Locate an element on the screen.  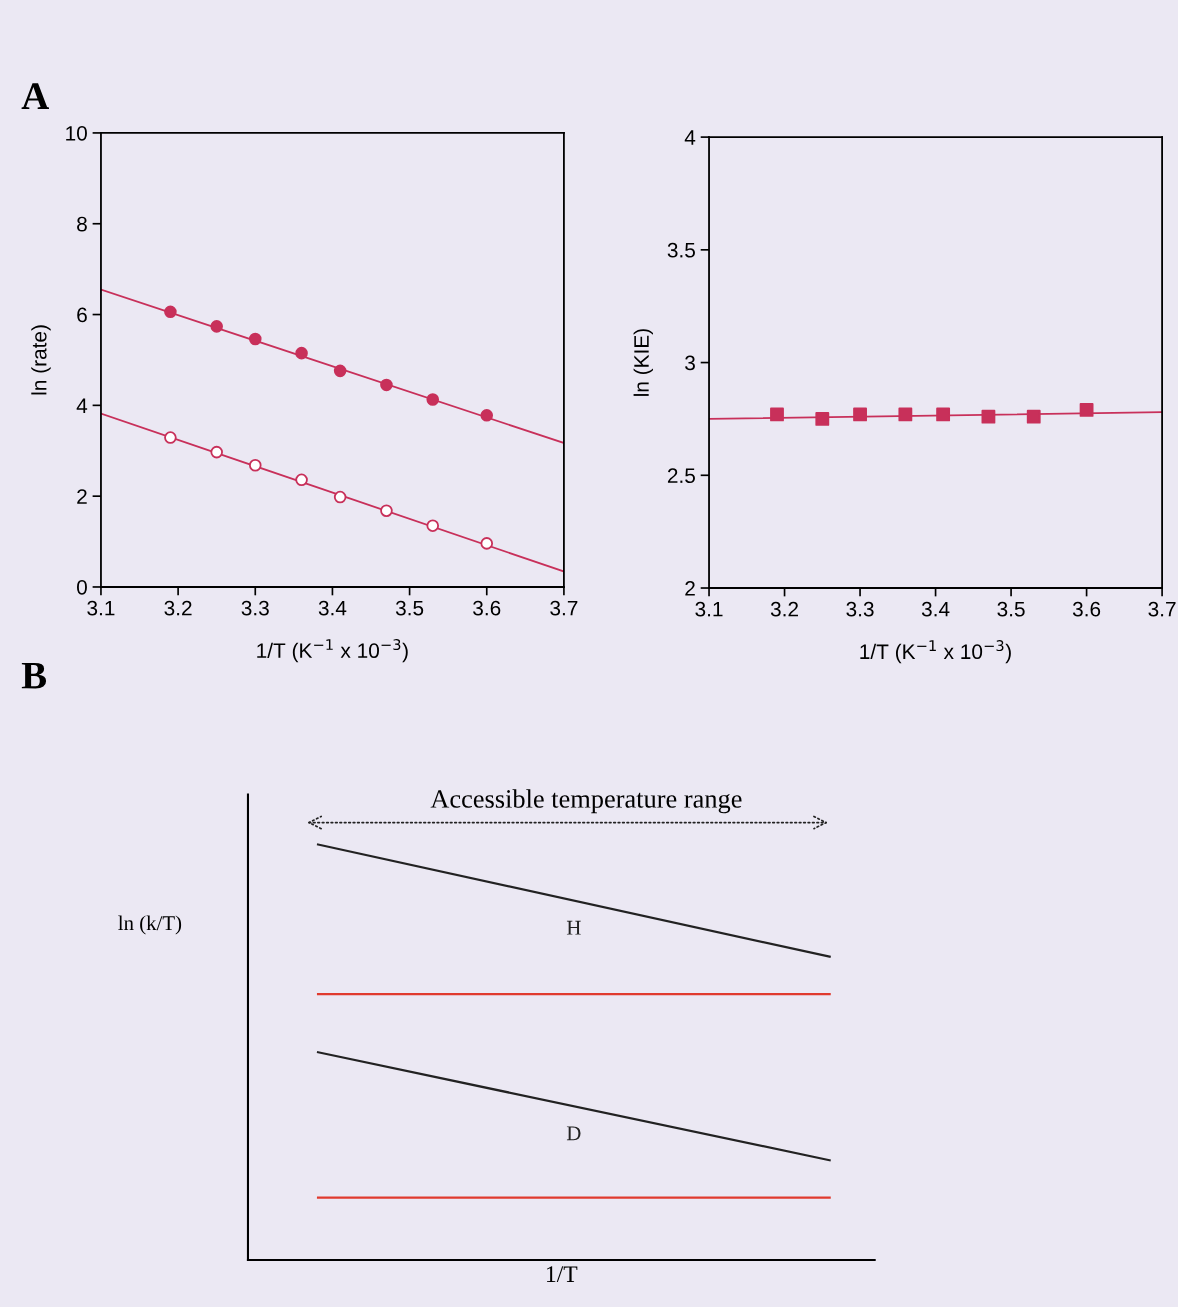
y-axis-title: ln (rate) is located at coordinates (41, 360).